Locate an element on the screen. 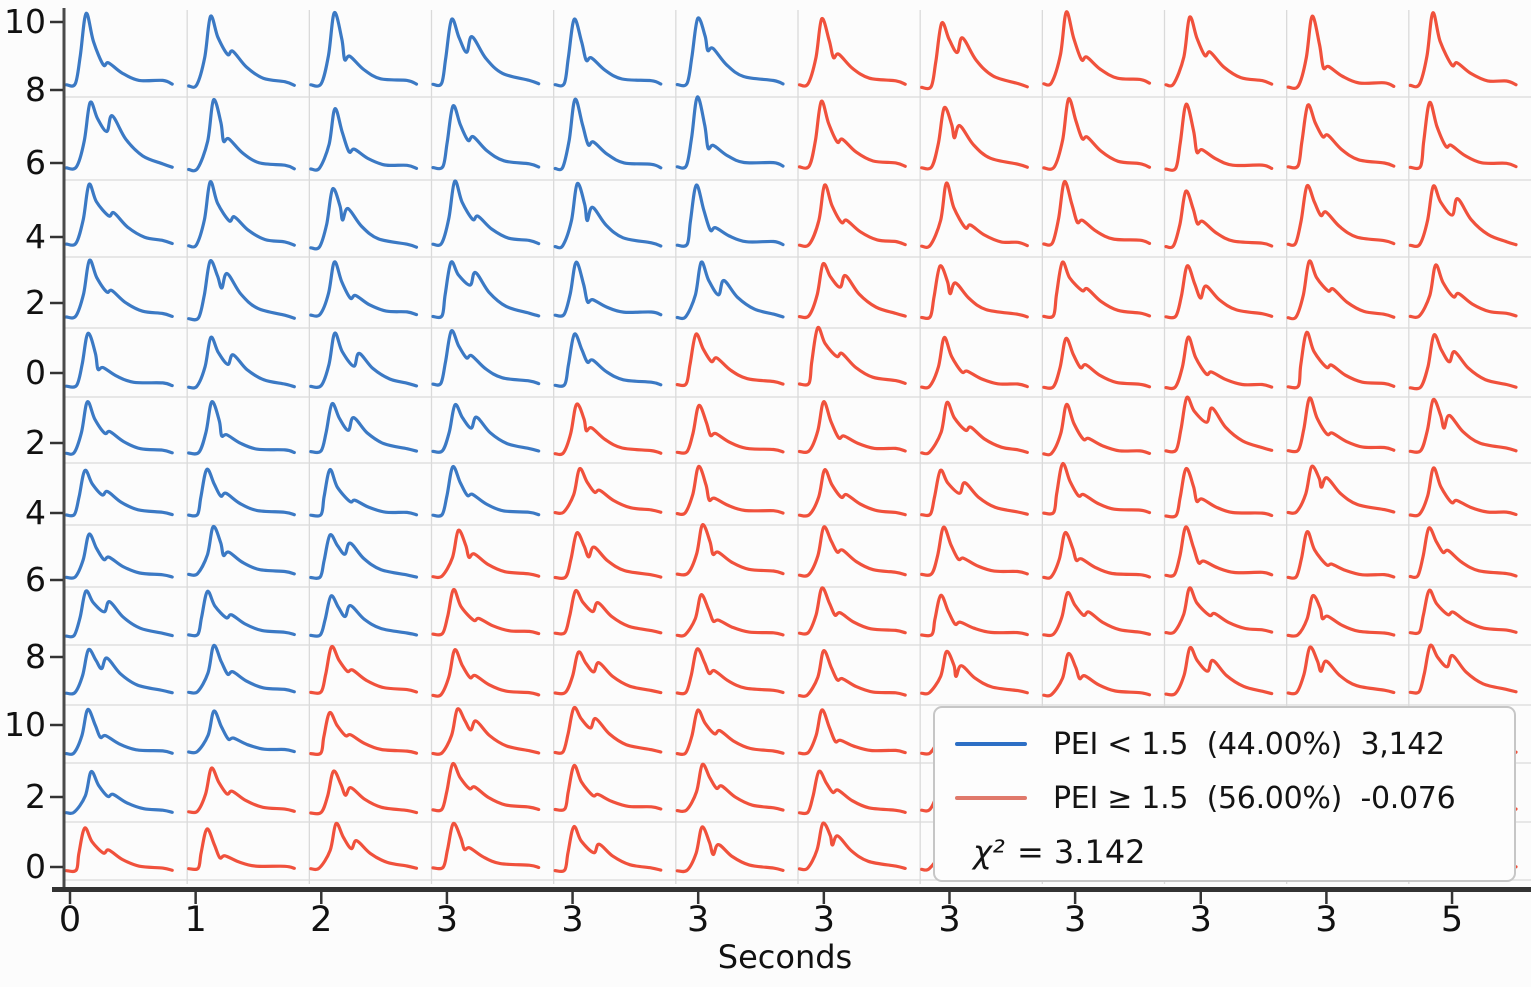 The image size is (1531, 987). legend-label-pei-lt: PEI < 1.5 (44.00%) 3,142 is located at coordinates (1249, 744).